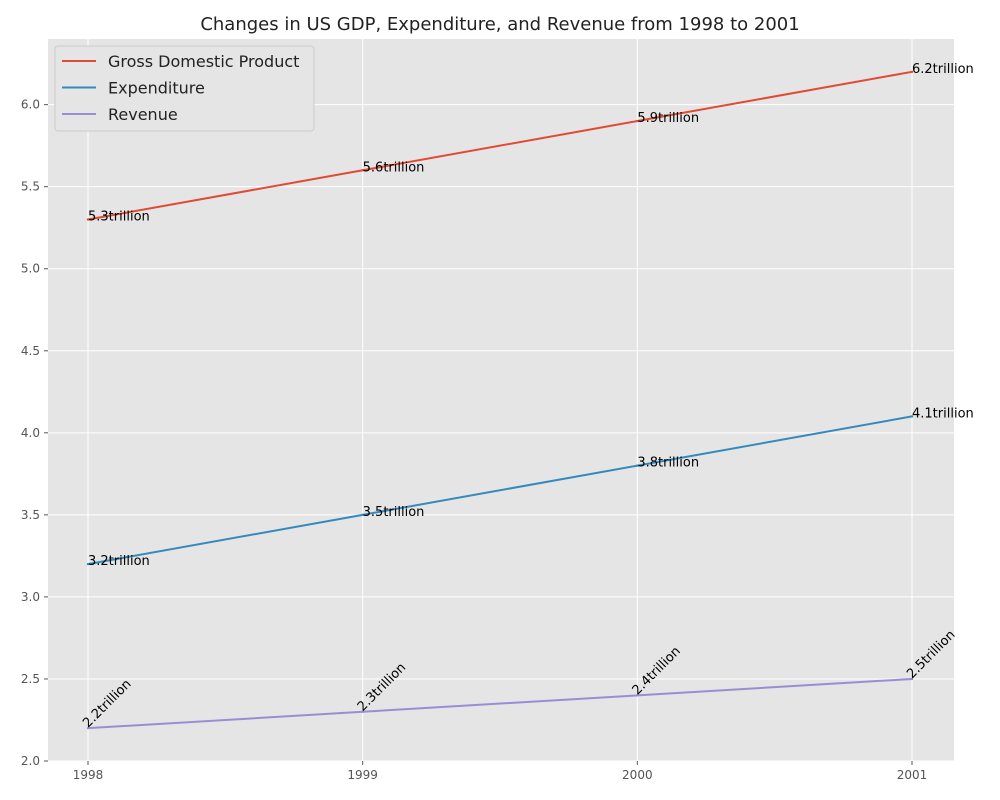 The width and height of the screenshot is (1000, 800). Describe the element at coordinates (30, 597) in the screenshot. I see `y-tick-label: 3.0` at that location.